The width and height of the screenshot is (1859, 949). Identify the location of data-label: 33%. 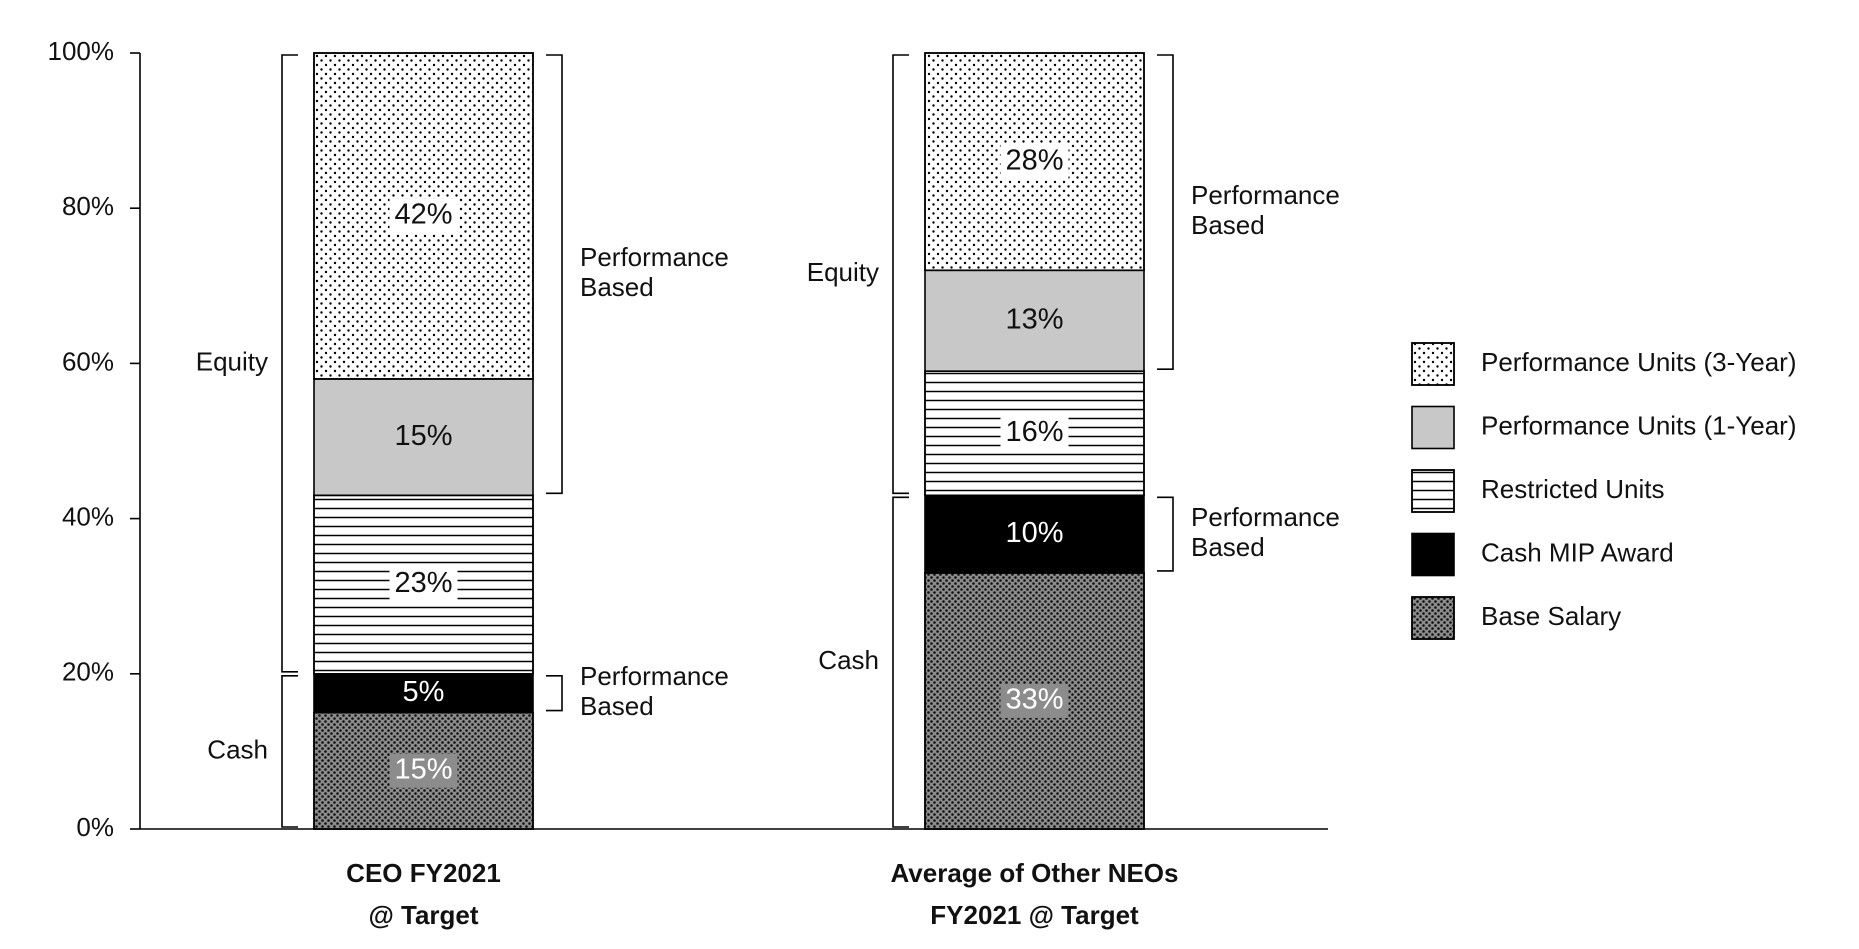
(1034, 700).